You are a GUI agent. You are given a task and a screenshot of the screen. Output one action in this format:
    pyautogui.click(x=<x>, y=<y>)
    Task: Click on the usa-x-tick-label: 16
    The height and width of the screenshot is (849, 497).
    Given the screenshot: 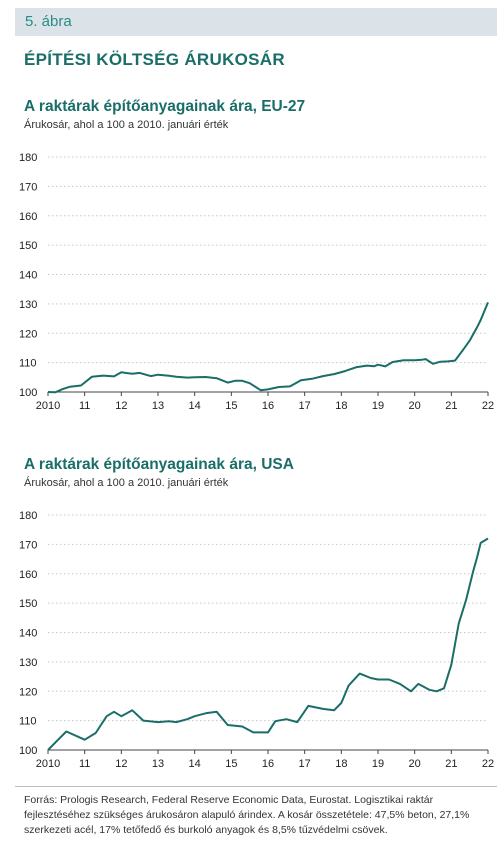 What is the action you would take?
    pyautogui.click(x=268, y=764)
    